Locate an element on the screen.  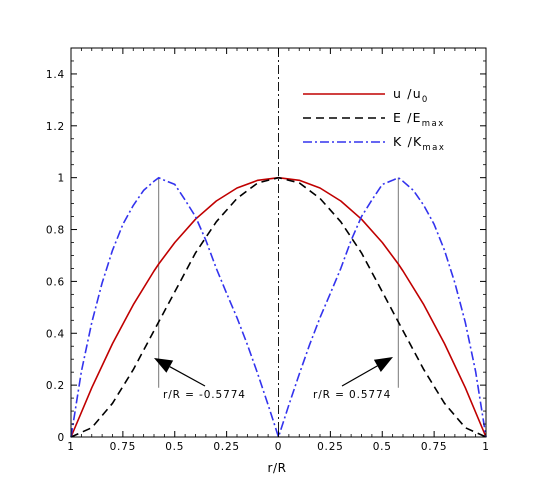
legend-subscript-1: max is located at coordinates (433, 124).